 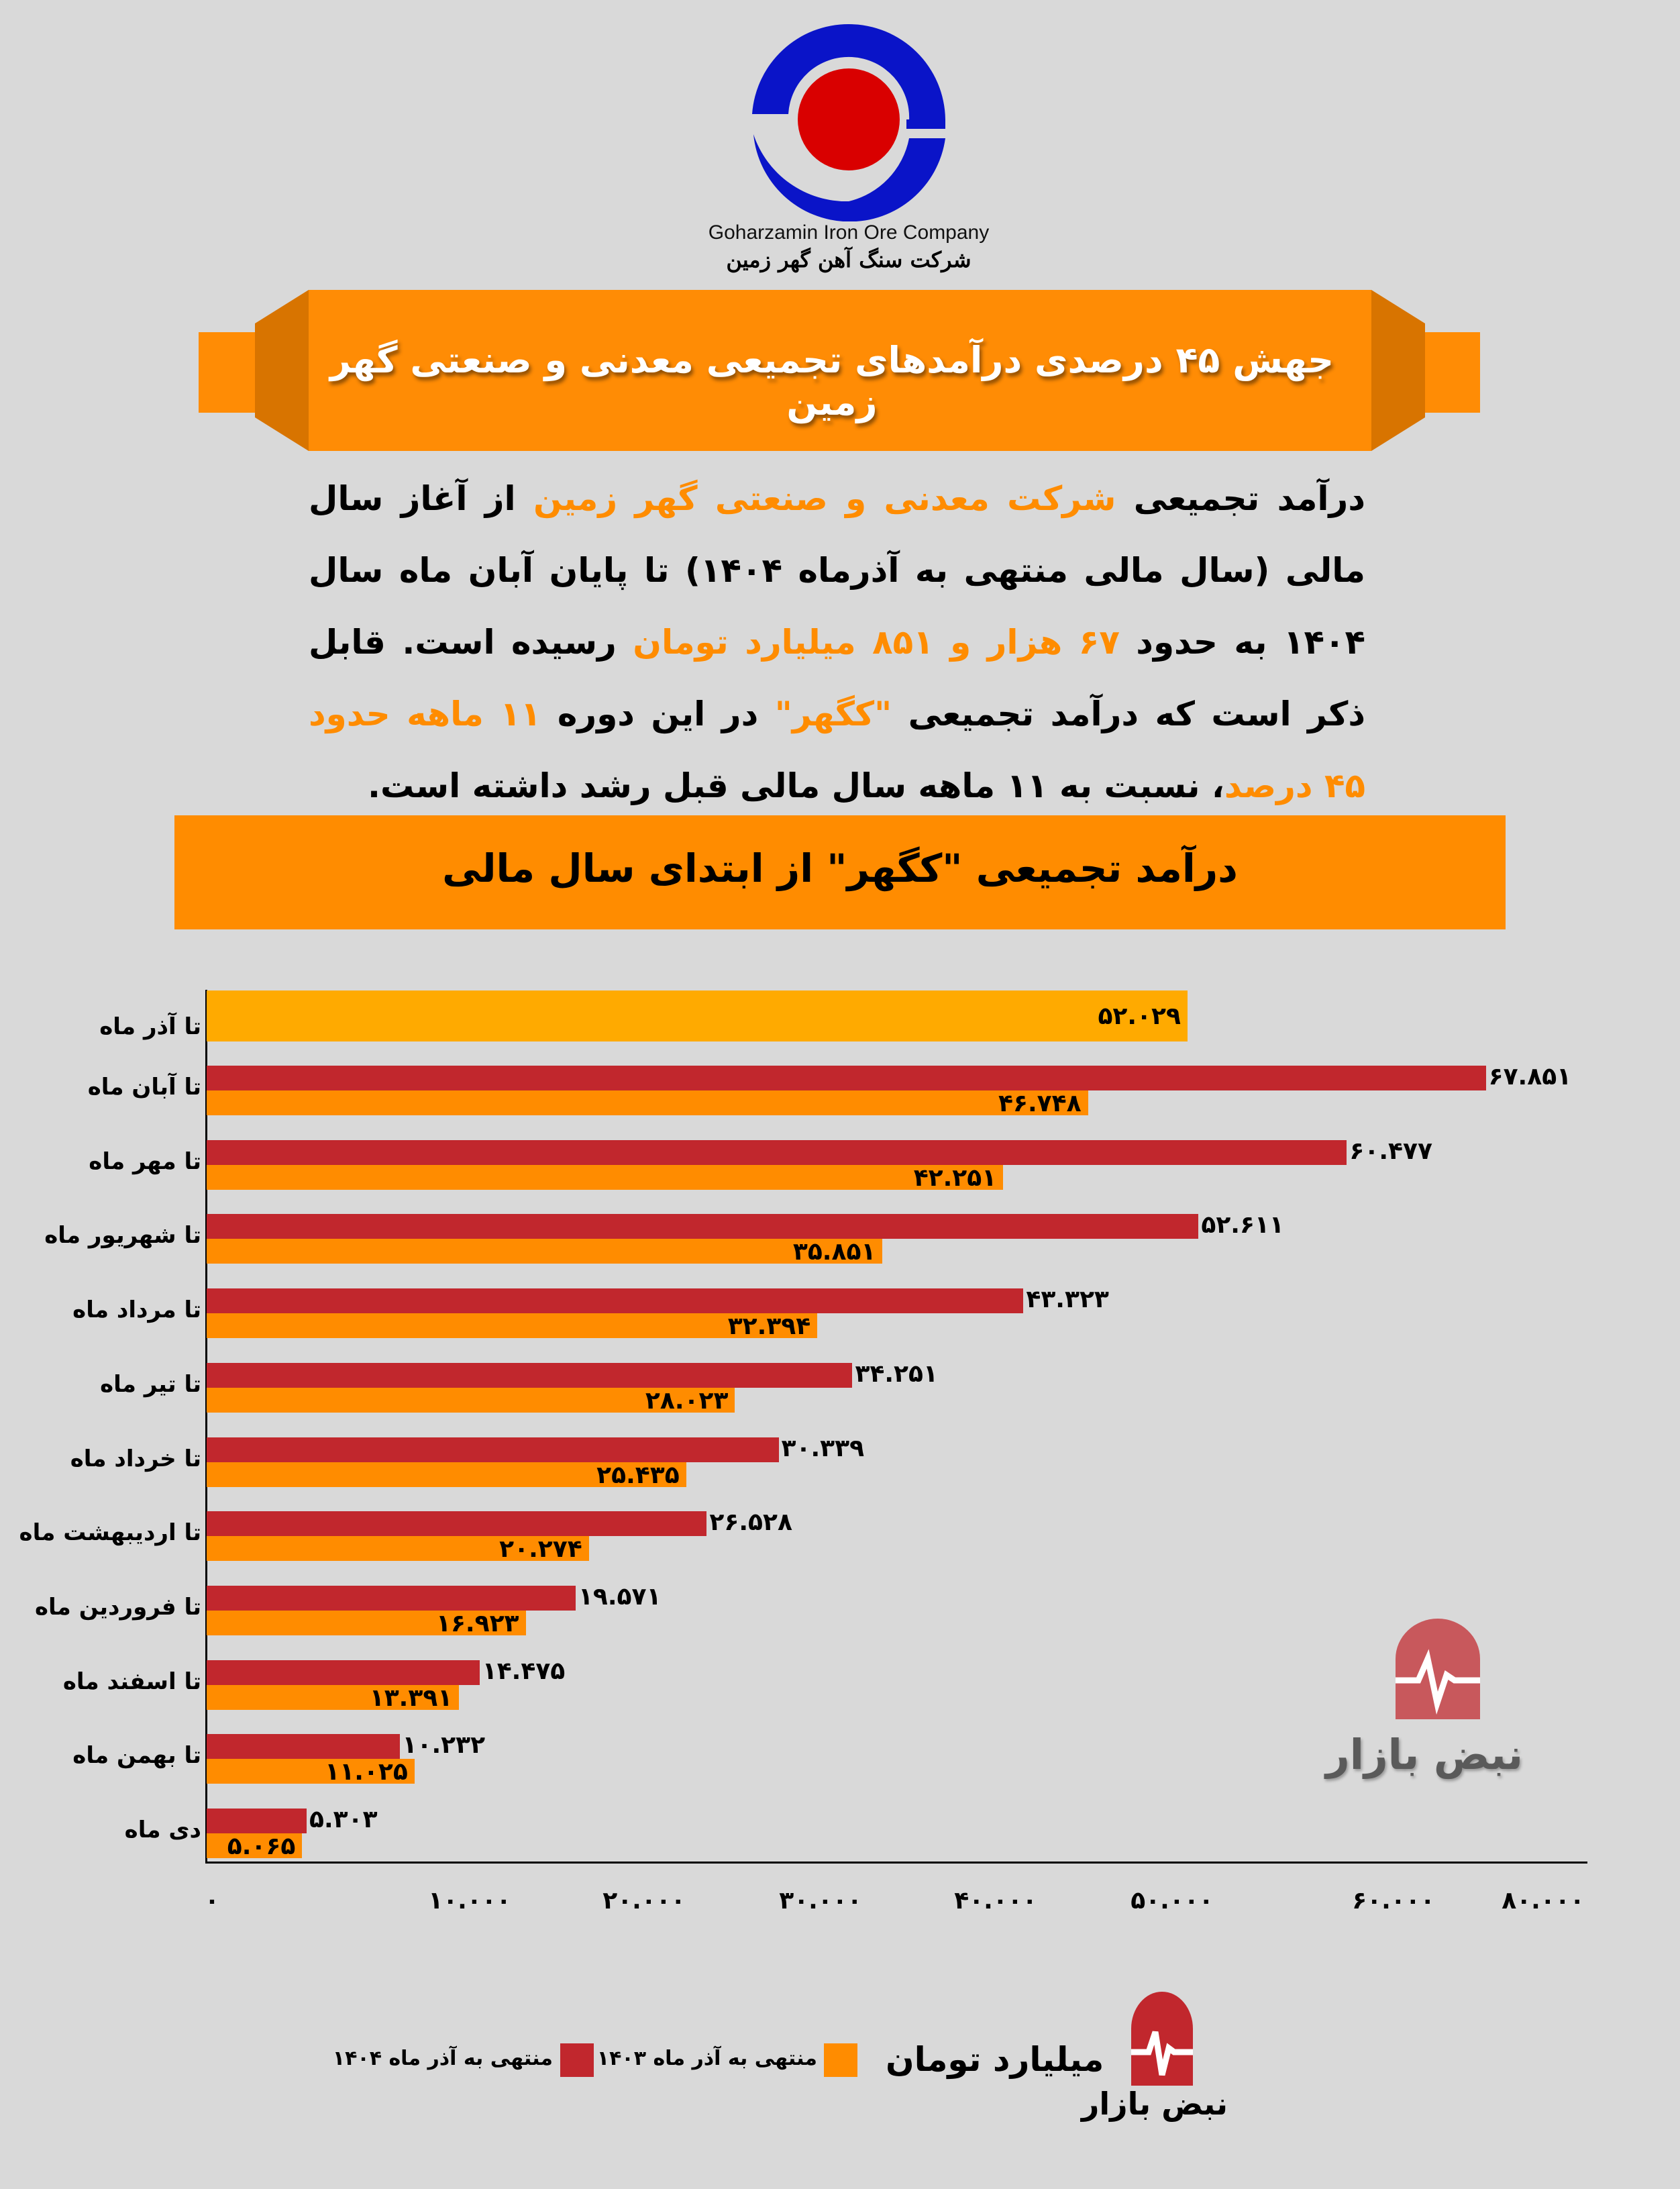 What do you see at coordinates (524, 1671) in the screenshot?
I see `value-label-1404: ۱۴.۴۷۵` at bounding box center [524, 1671].